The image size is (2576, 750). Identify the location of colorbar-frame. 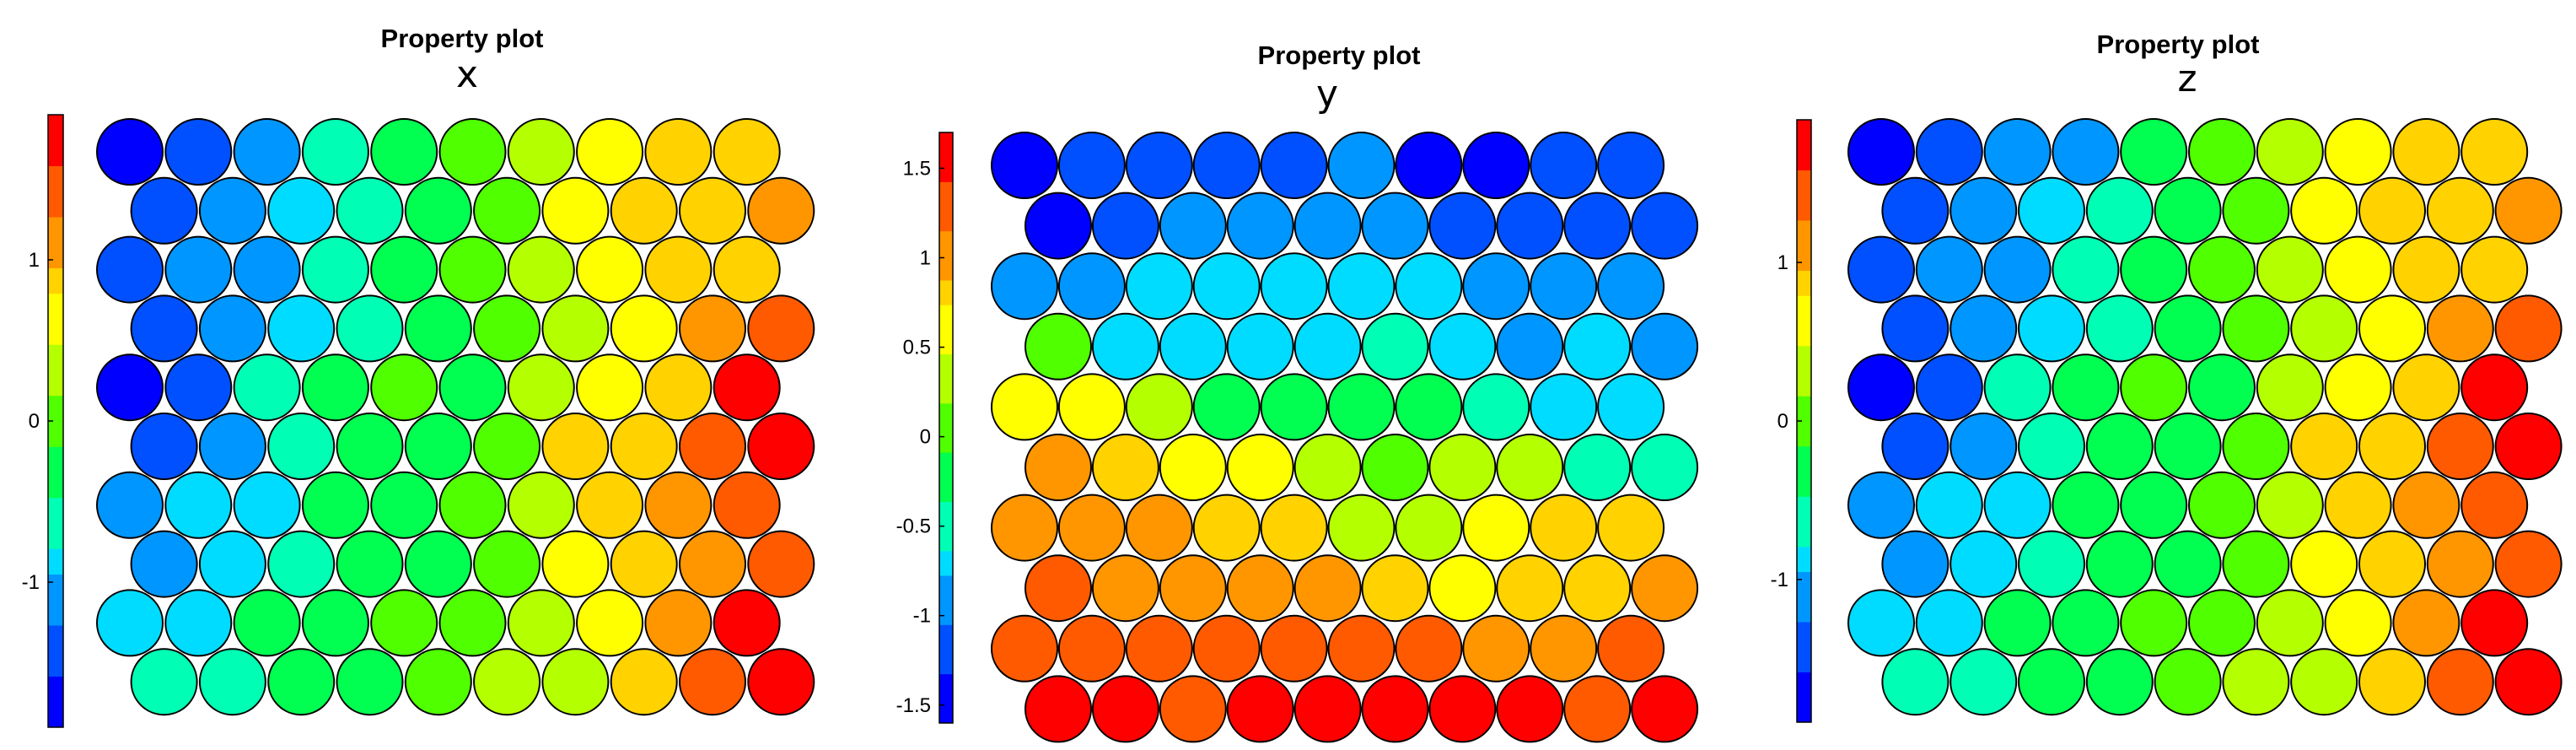
(946, 428).